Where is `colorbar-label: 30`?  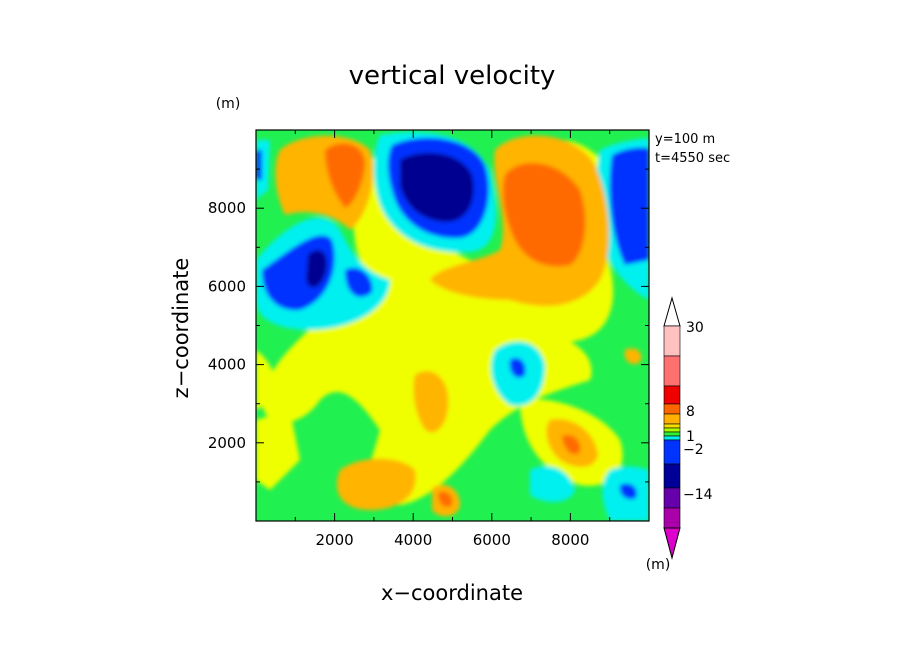
colorbar-label: 30 is located at coordinates (695, 328).